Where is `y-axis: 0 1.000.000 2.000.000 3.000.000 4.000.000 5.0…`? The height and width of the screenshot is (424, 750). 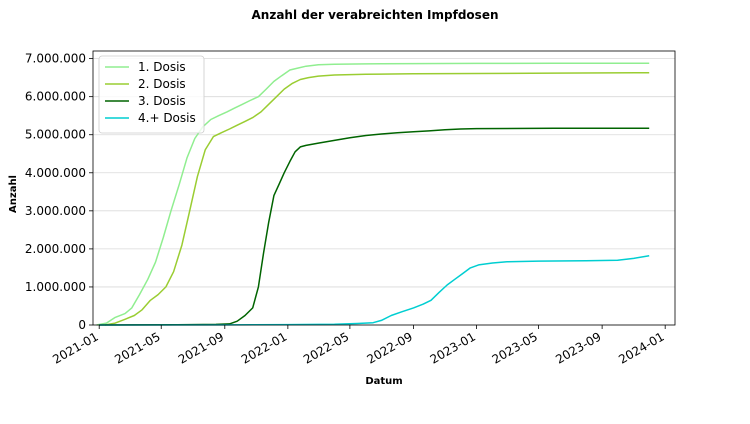
y-axis: 0 1.000.000 2.000.000 3.000.000 4.000.000 5.0… is located at coordinates (59, 192).